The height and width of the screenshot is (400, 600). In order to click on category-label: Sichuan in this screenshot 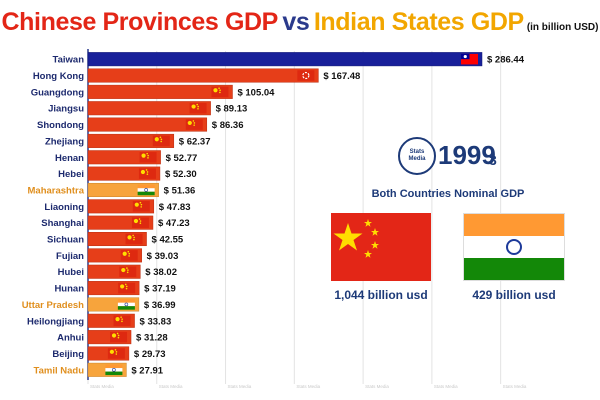, I will do `click(65, 240)`.